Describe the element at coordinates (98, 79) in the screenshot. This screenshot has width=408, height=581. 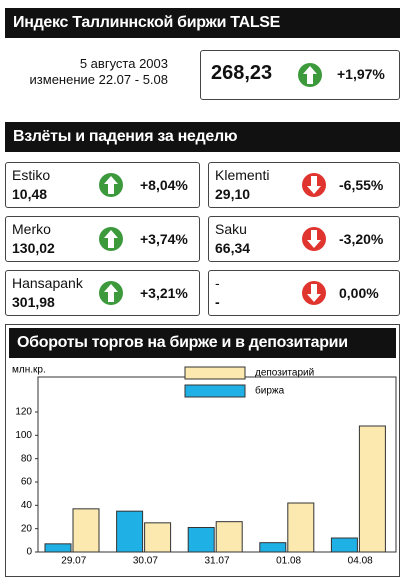
I see `index-period: изменение 22.07 - 5.08` at that location.